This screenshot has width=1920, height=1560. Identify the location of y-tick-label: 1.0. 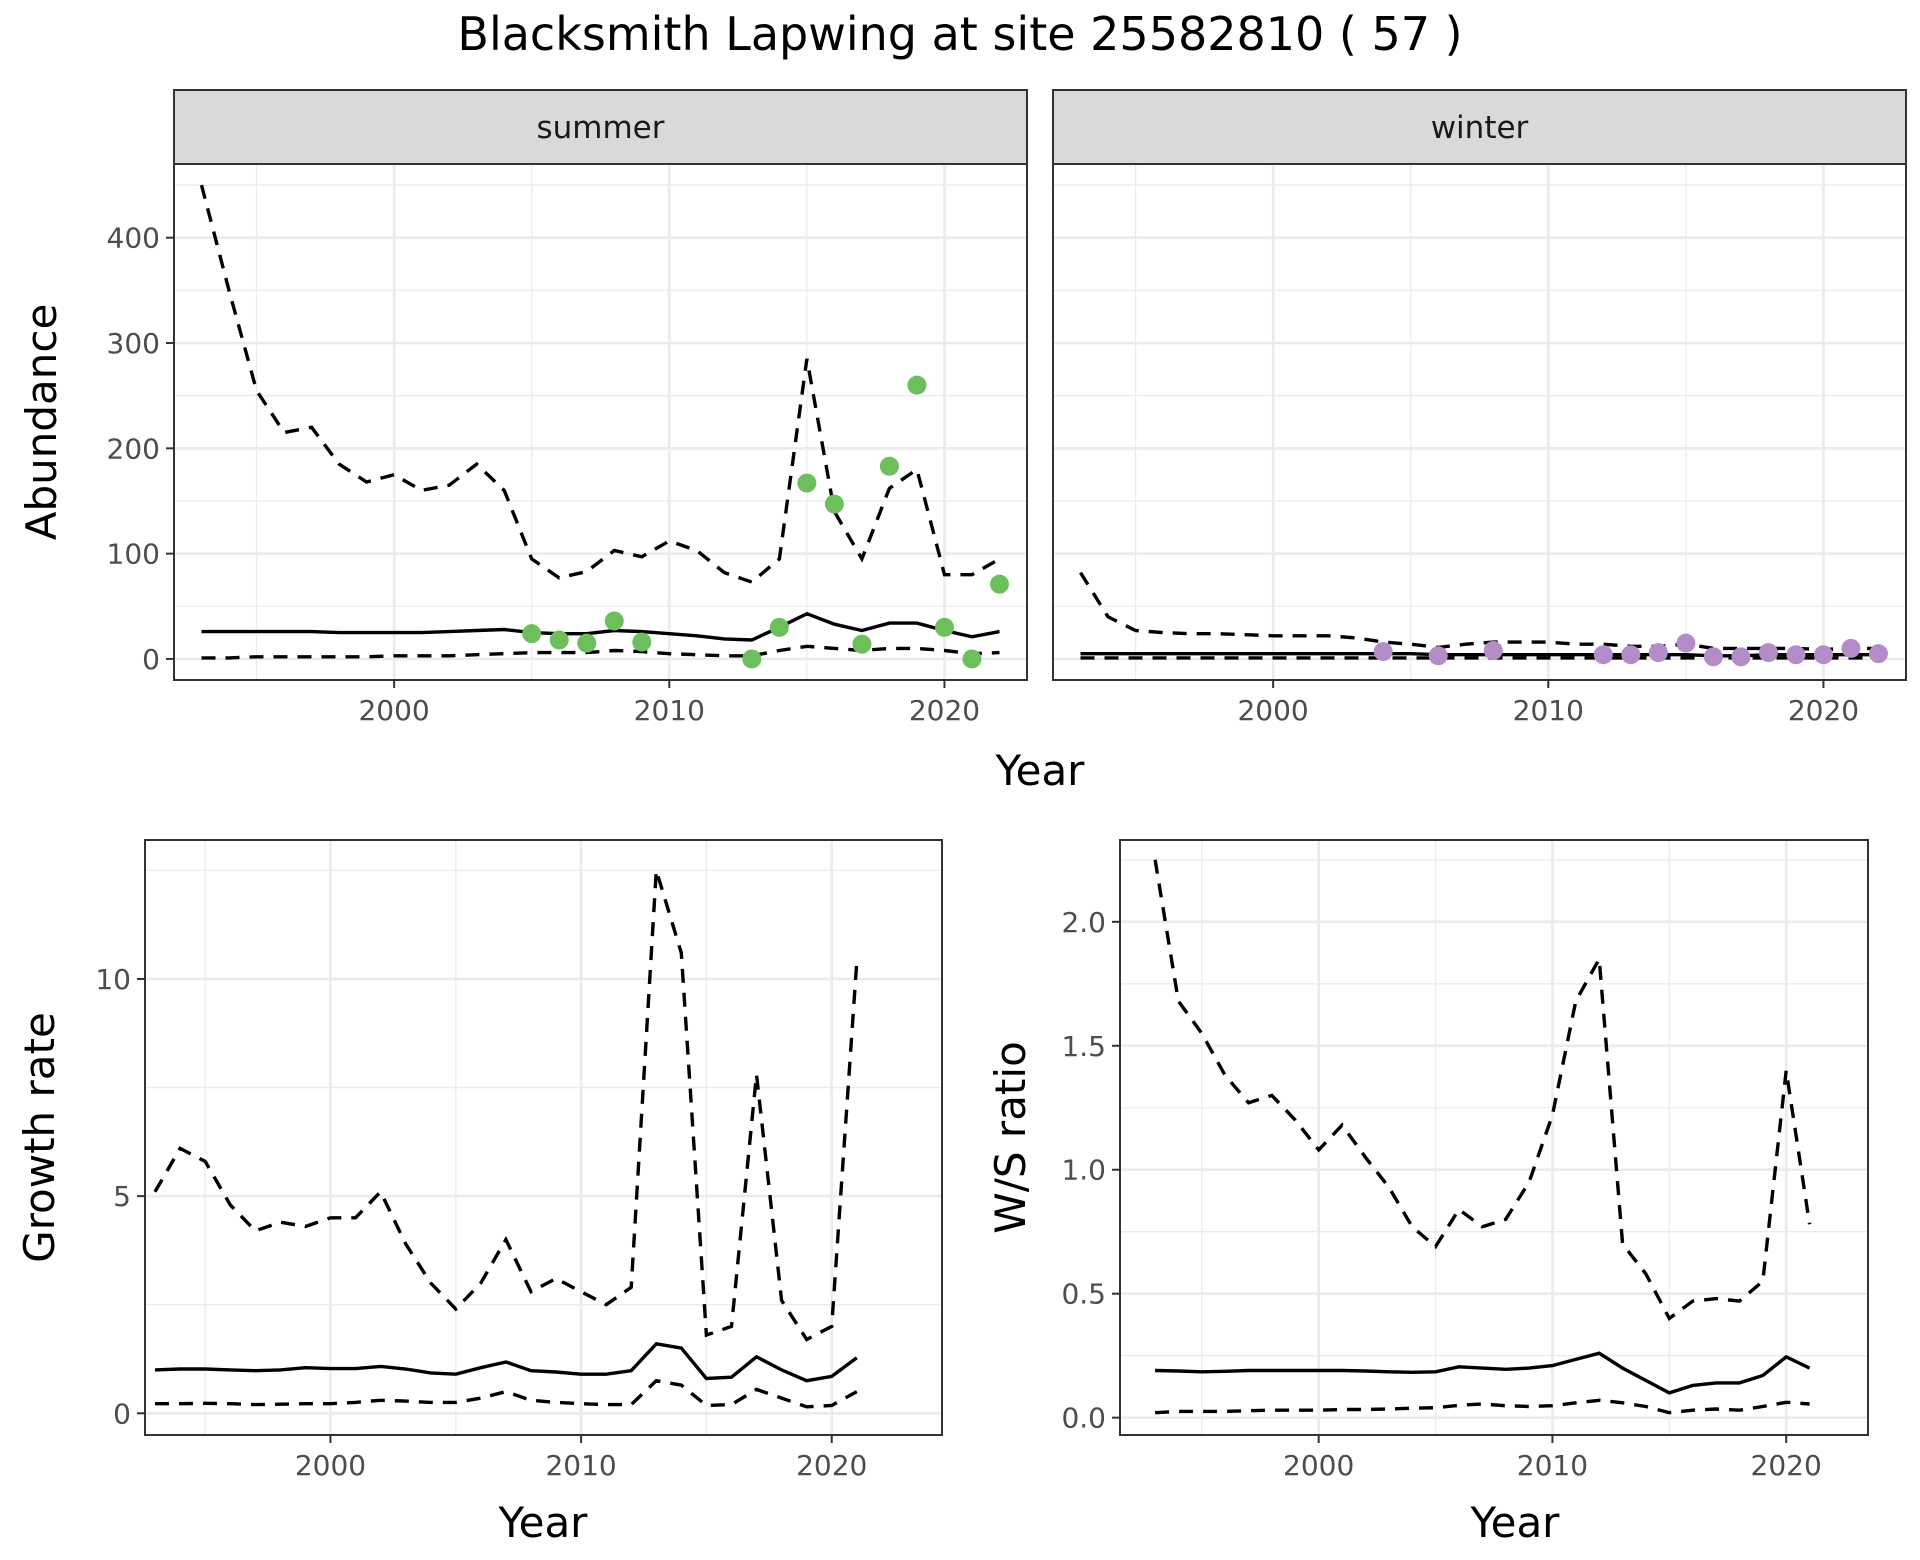
(1083, 1170).